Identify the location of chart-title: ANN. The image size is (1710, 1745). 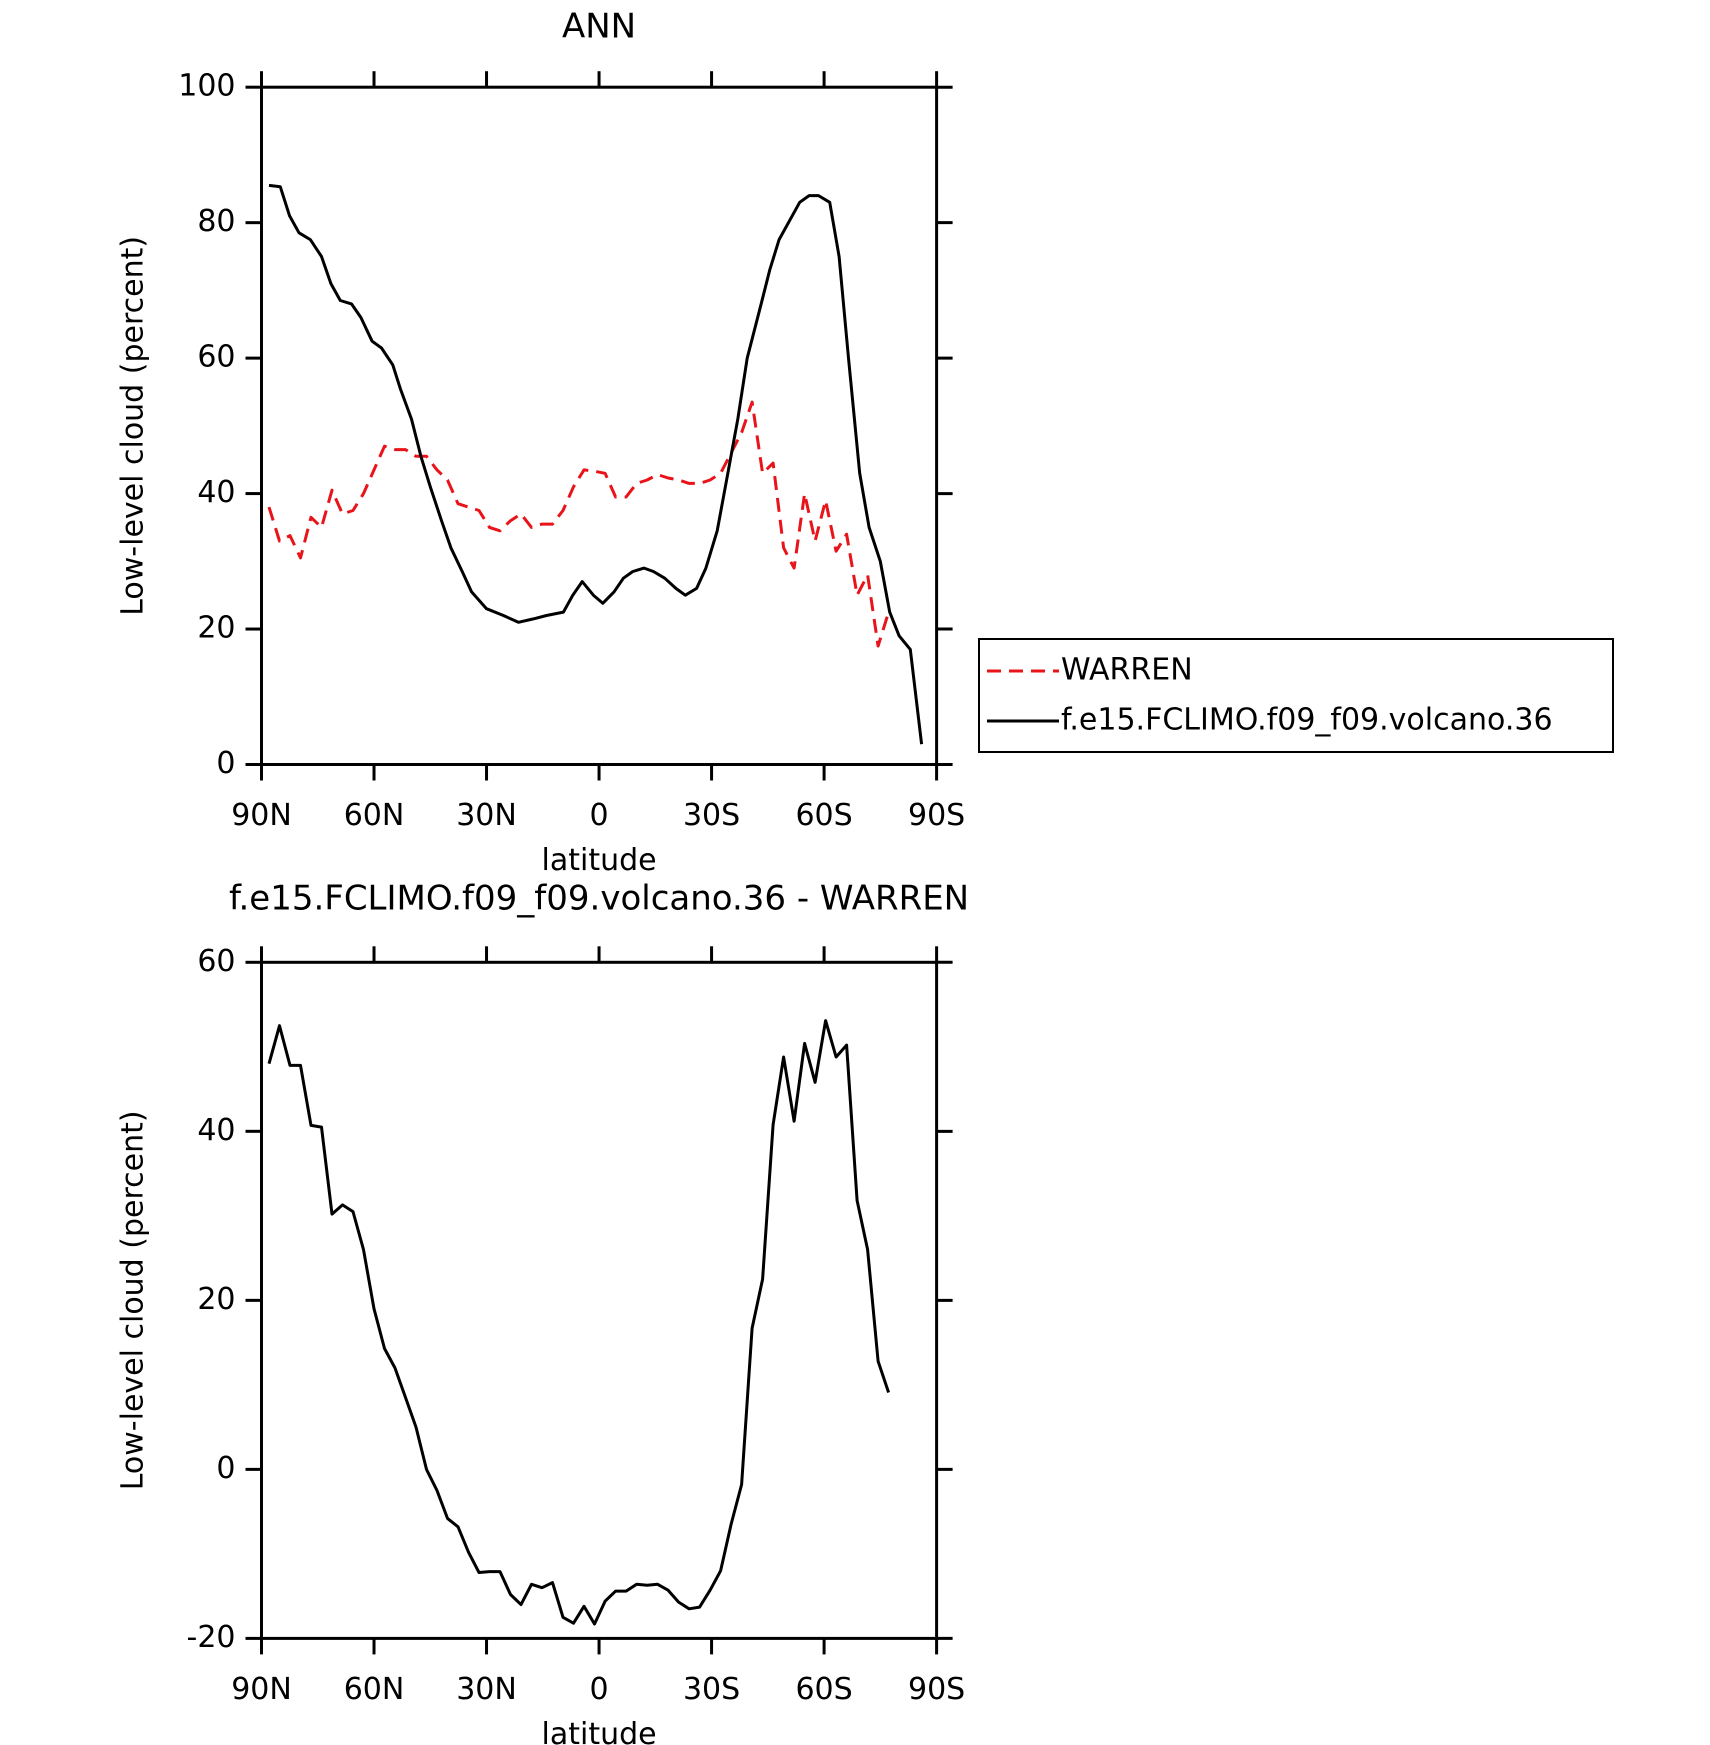
(599, 27).